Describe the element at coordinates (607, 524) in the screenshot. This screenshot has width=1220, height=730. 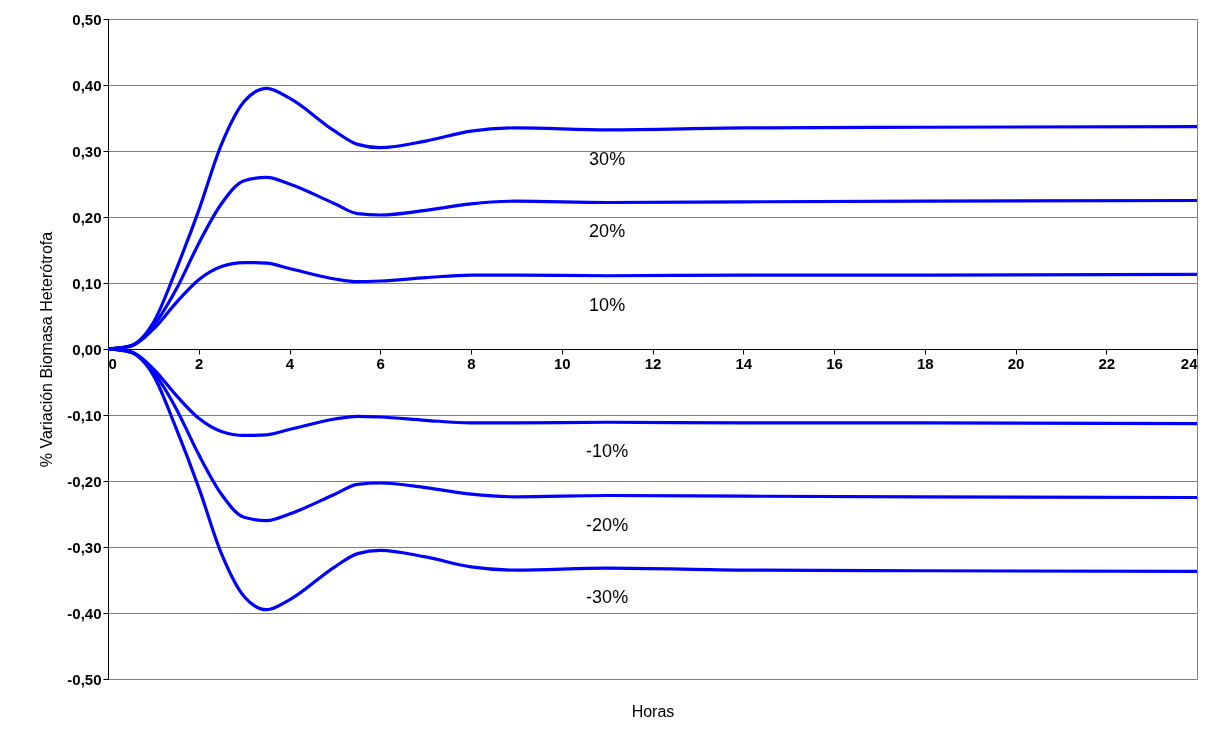
I see `series-label: -20%` at that location.